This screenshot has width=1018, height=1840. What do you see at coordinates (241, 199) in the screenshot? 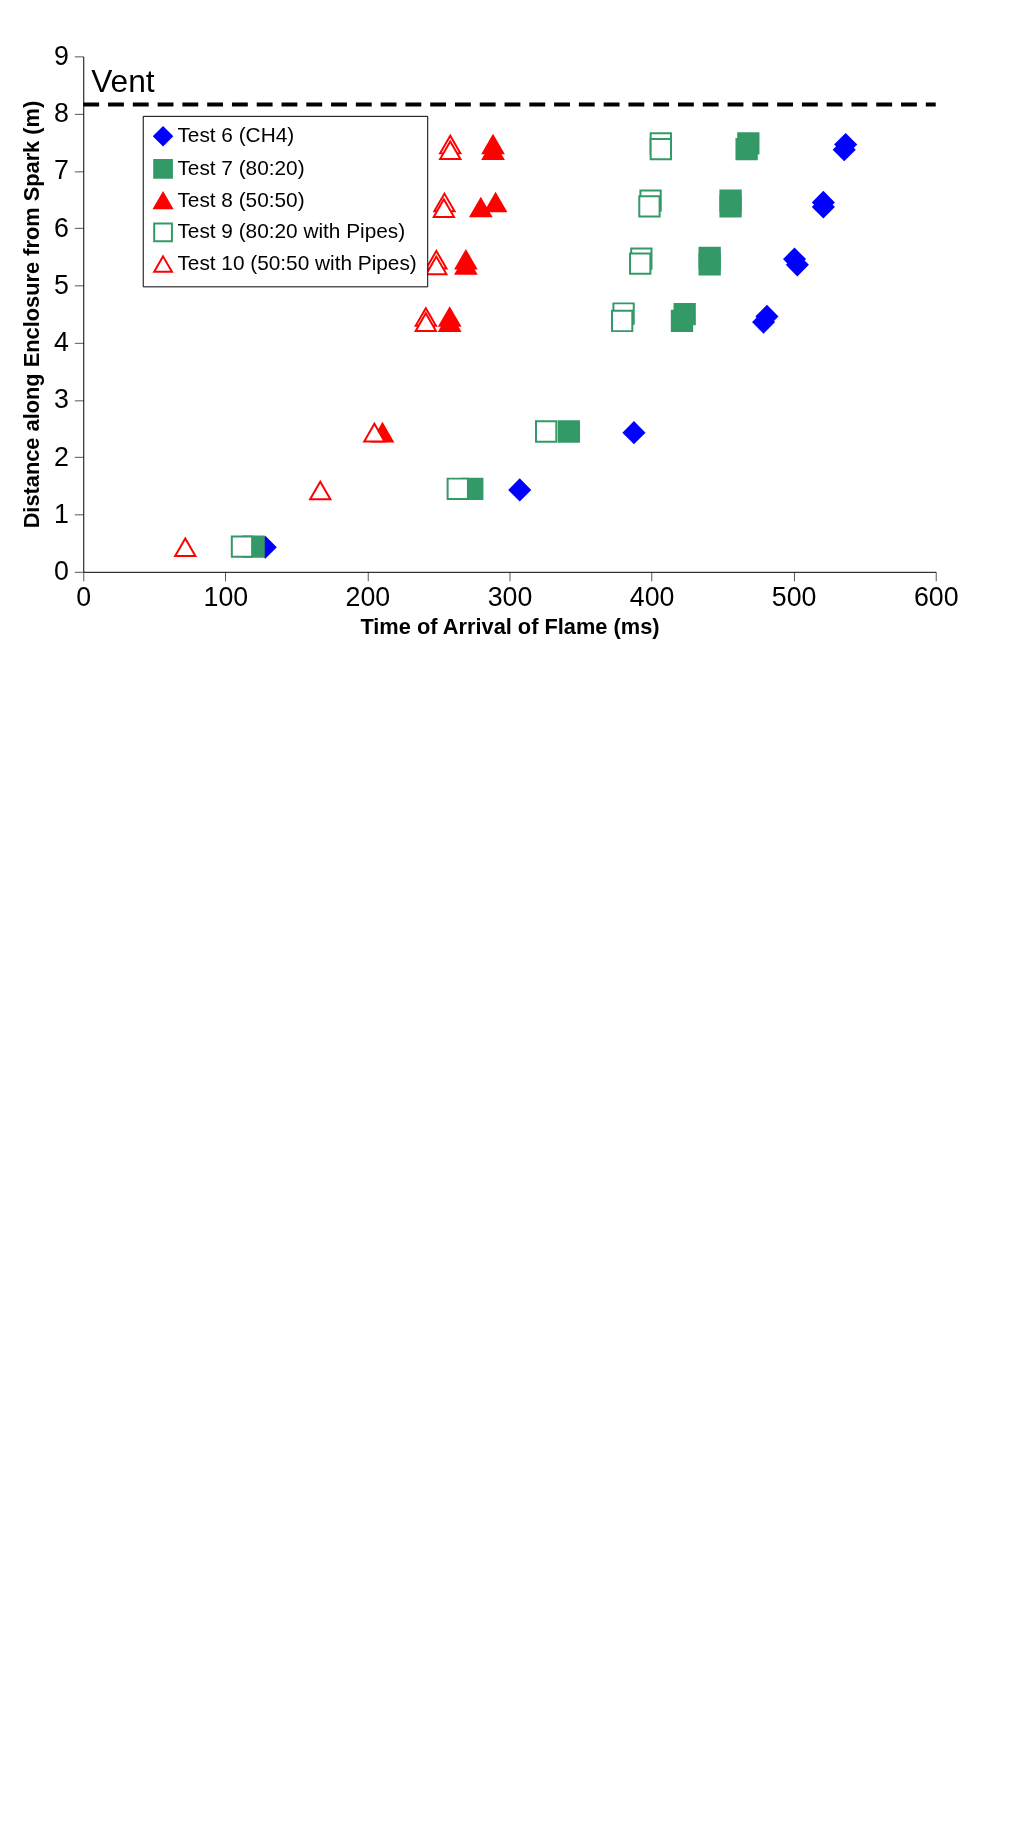
I see `legend-label: Test 8 (50:50)` at bounding box center [241, 199].